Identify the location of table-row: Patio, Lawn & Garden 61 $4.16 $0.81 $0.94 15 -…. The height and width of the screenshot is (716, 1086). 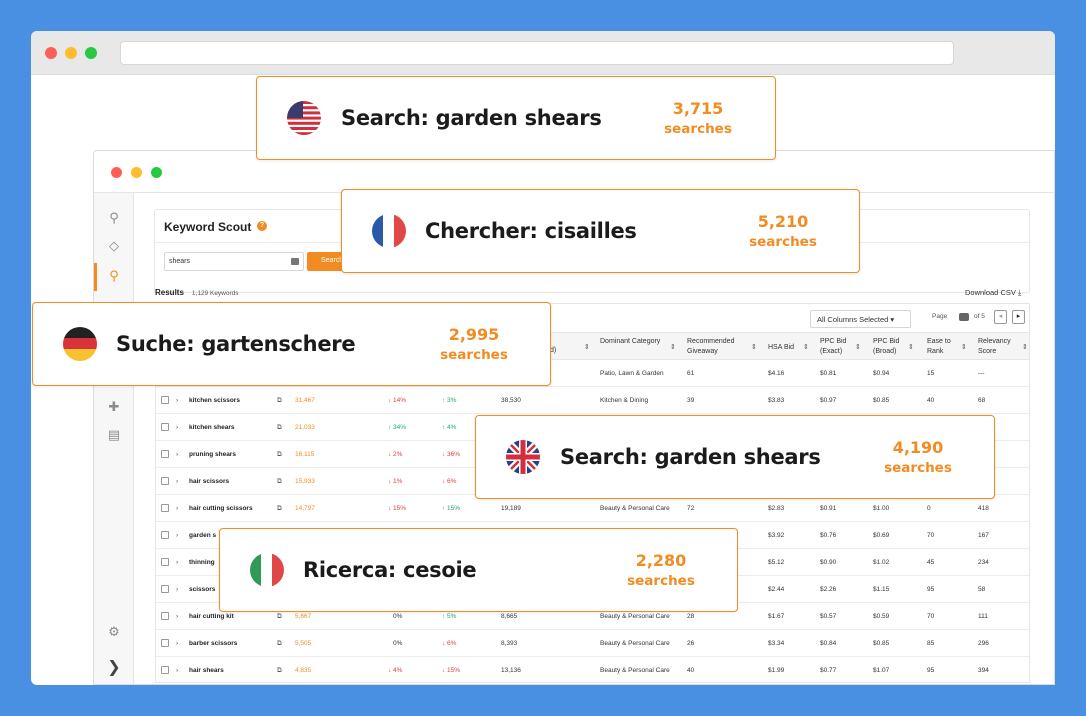
(592, 373).